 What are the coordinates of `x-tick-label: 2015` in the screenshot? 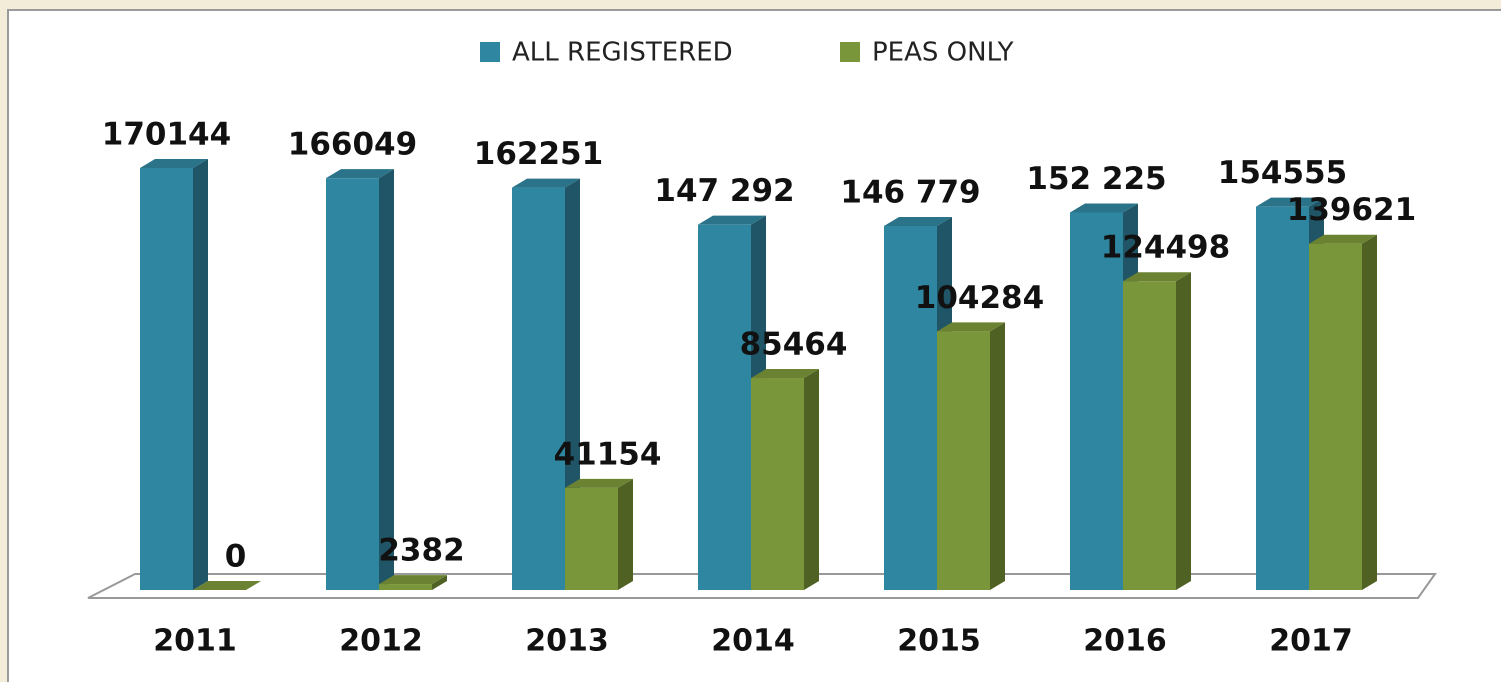 It's located at (939, 641).